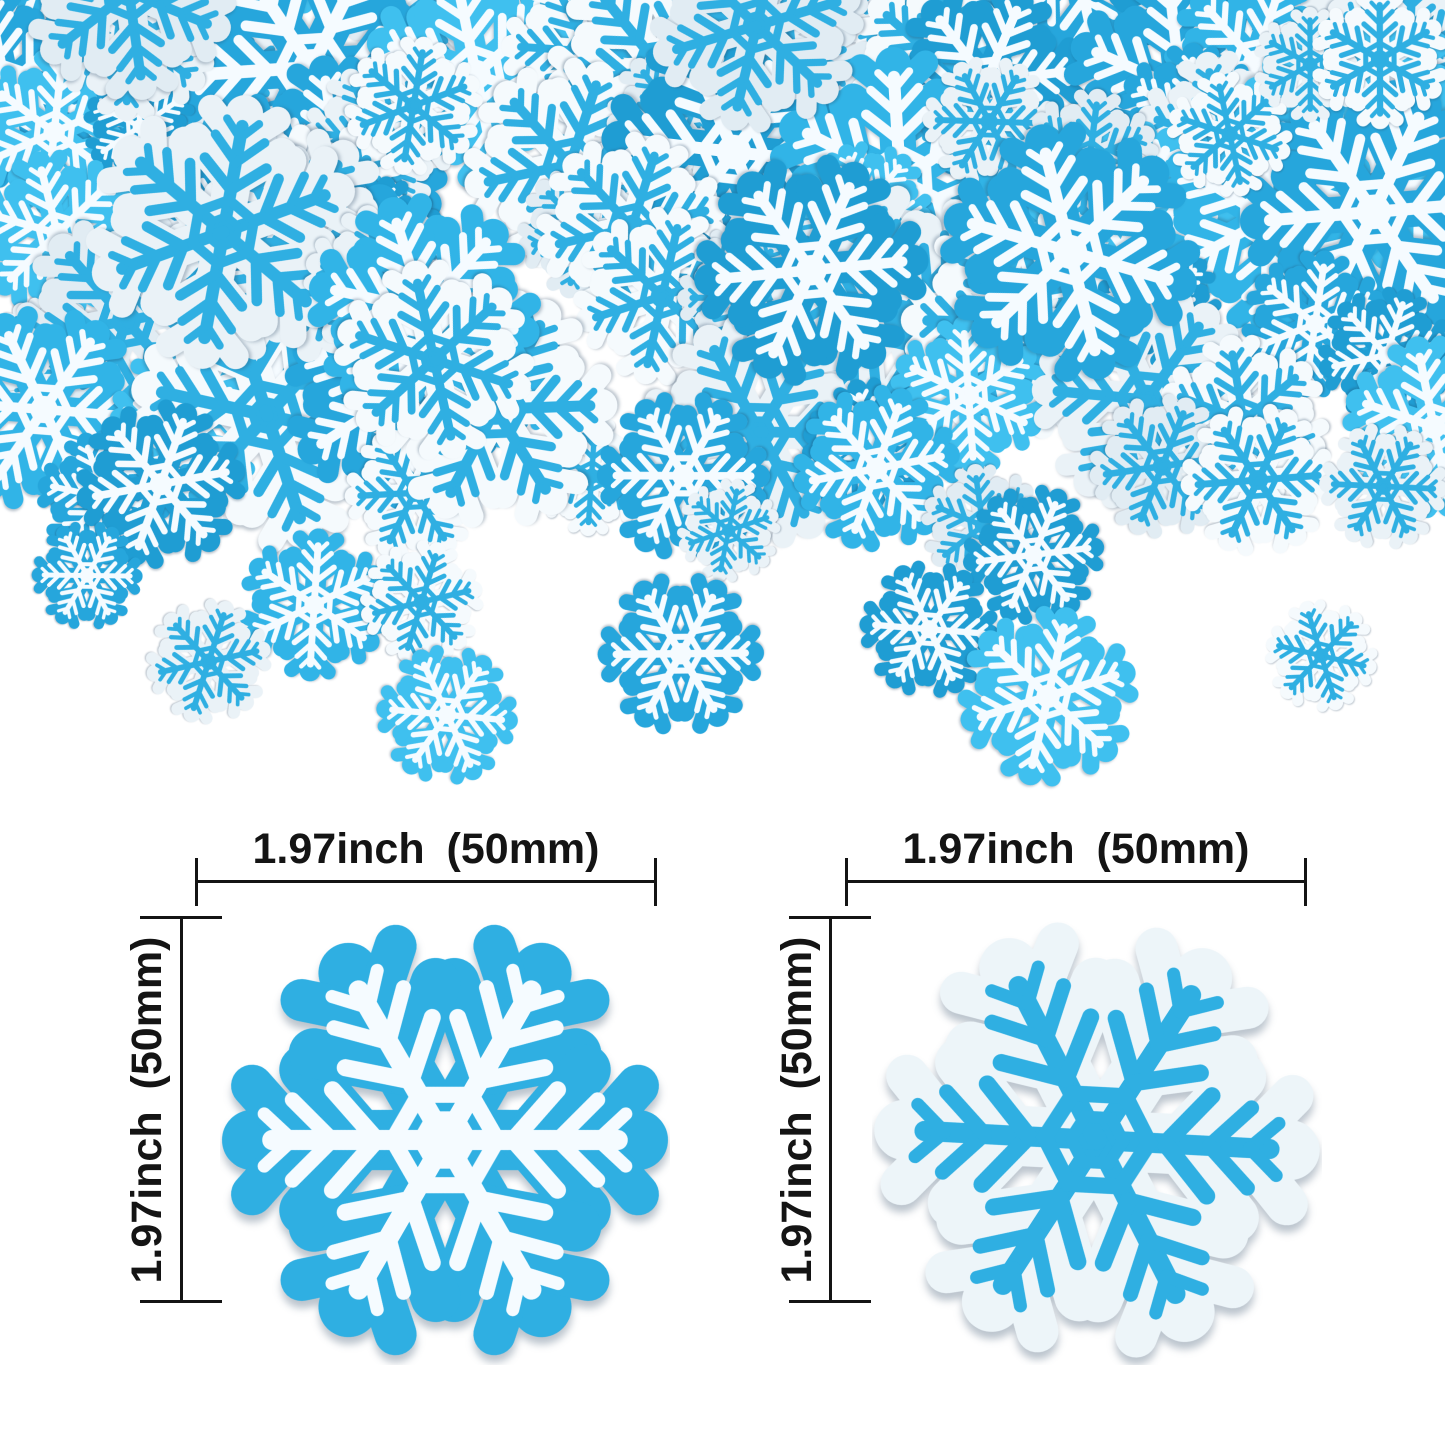 The height and width of the screenshot is (1445, 1445). What do you see at coordinates (1076, 881) in the screenshot?
I see `right-width-dimension-line` at bounding box center [1076, 881].